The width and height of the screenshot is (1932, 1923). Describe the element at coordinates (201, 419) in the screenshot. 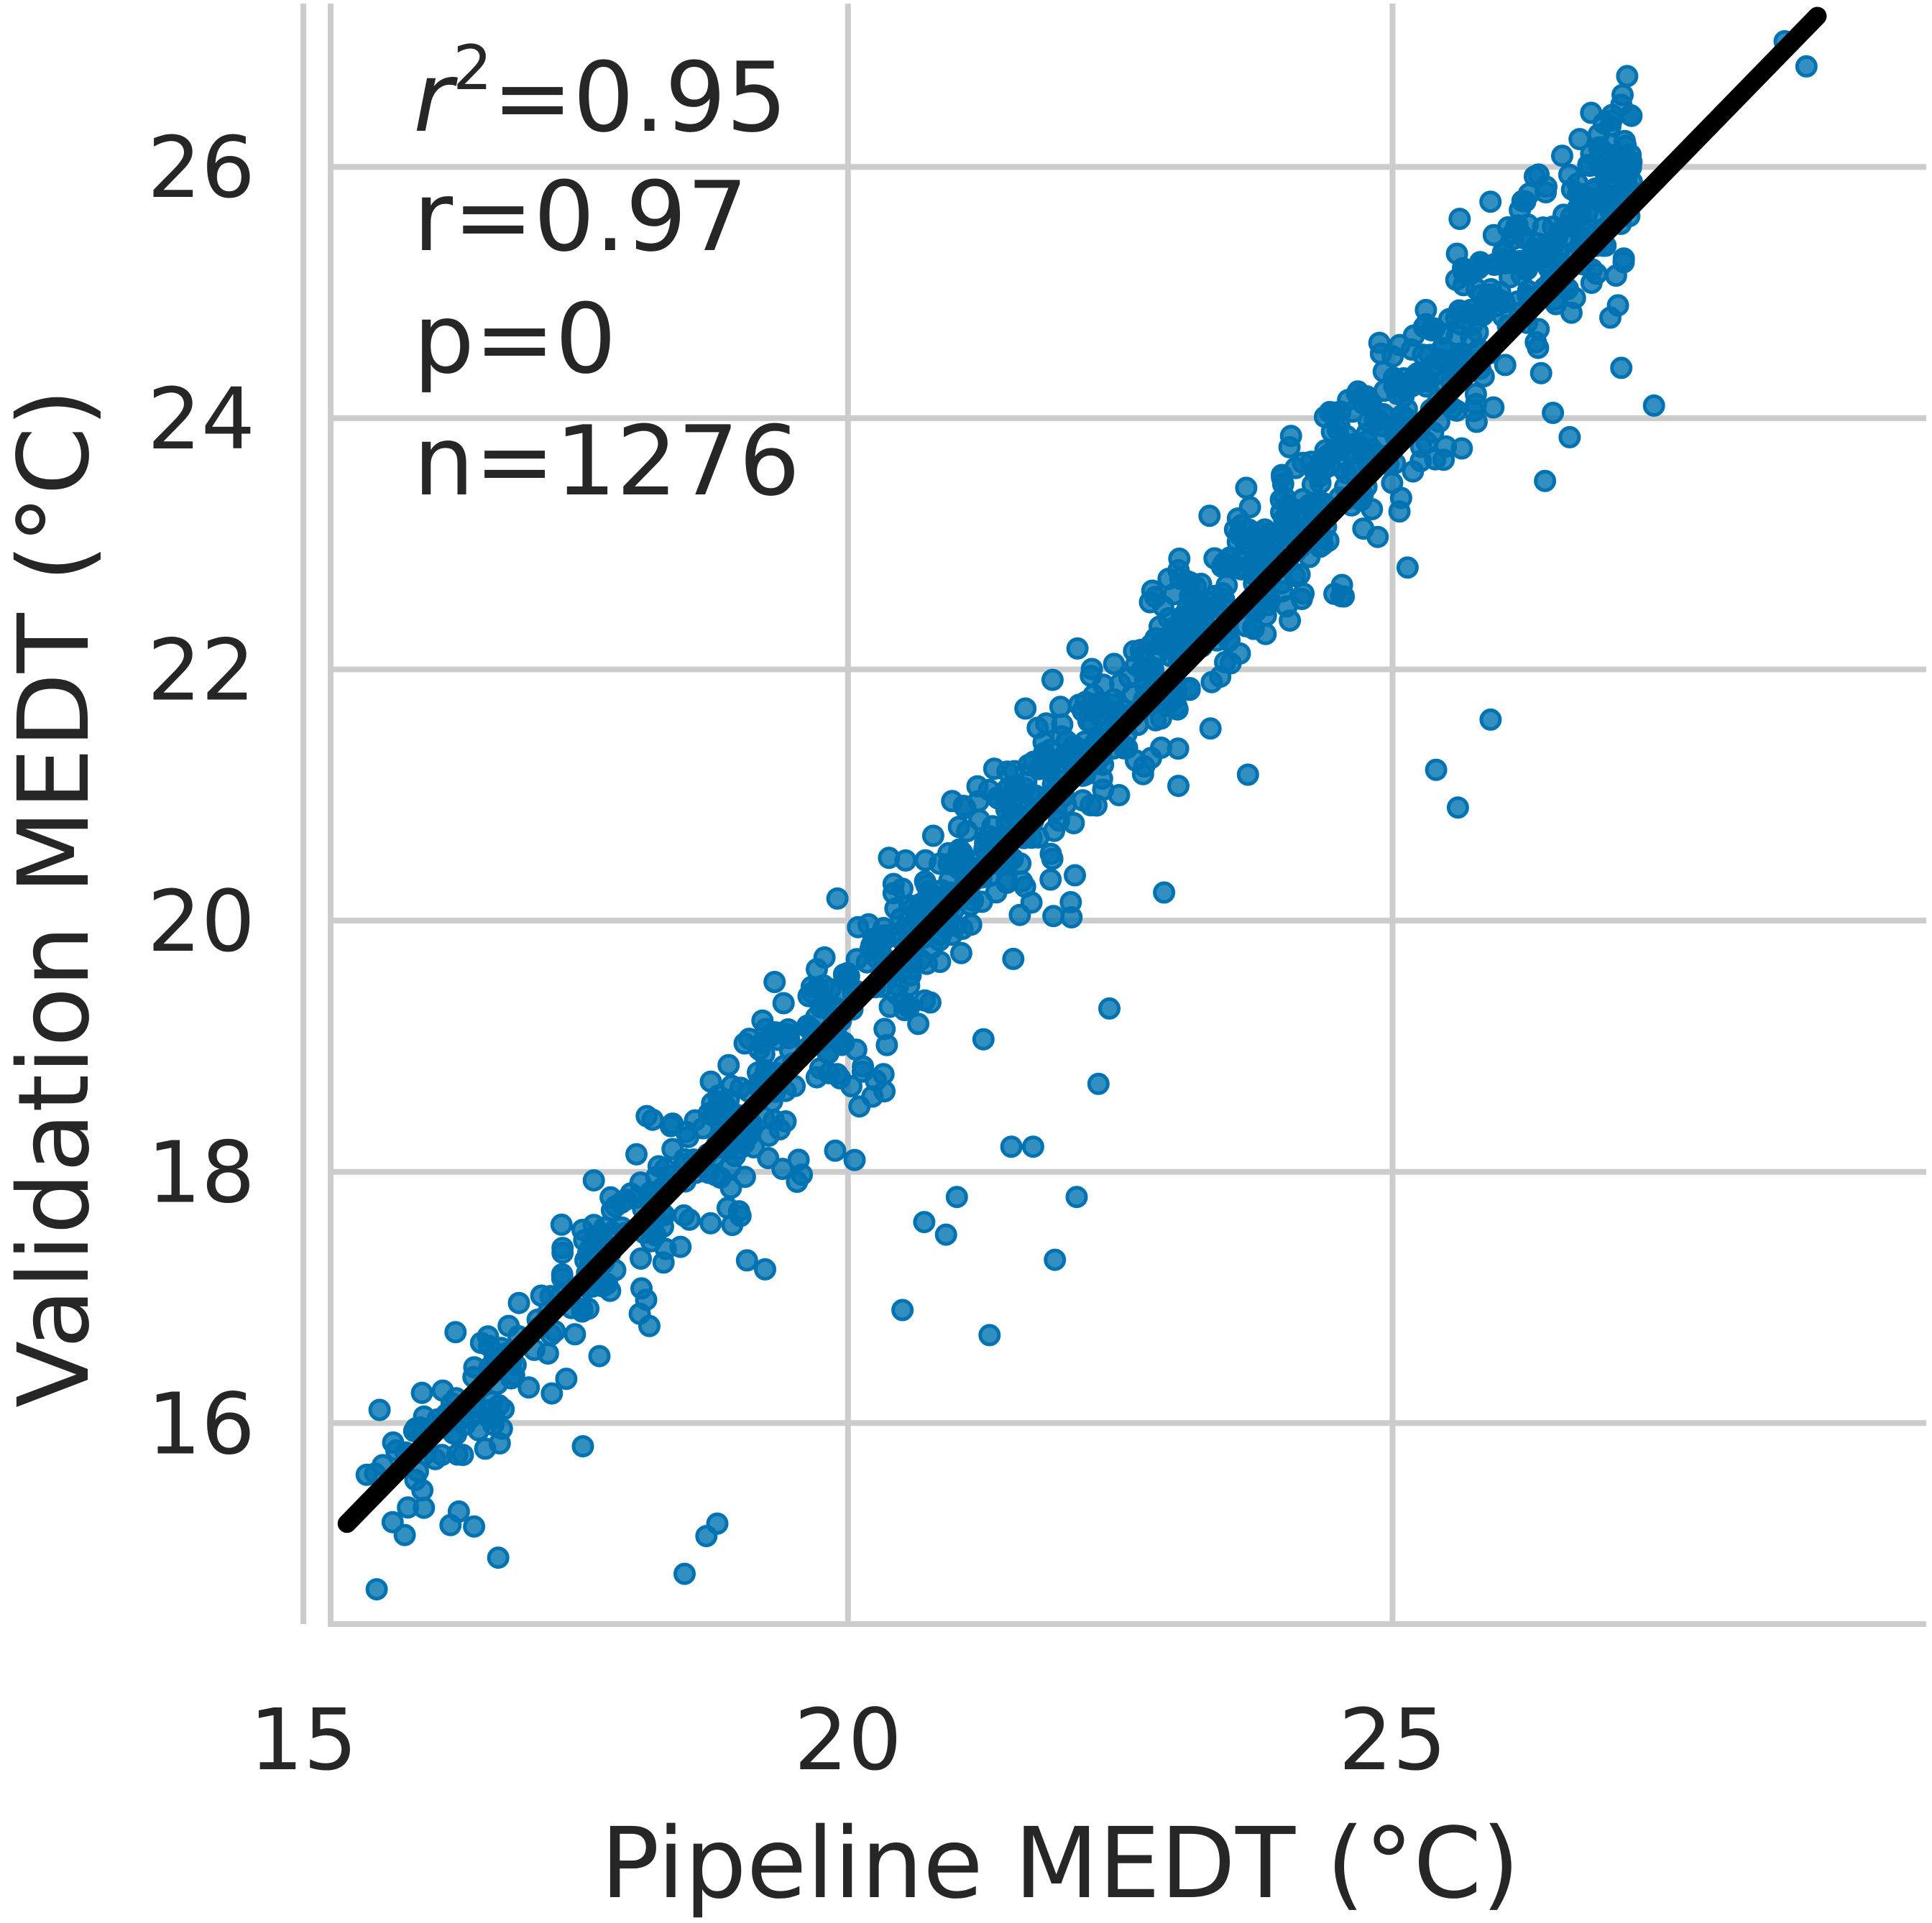

I see `y-tick-label: 24` at that location.